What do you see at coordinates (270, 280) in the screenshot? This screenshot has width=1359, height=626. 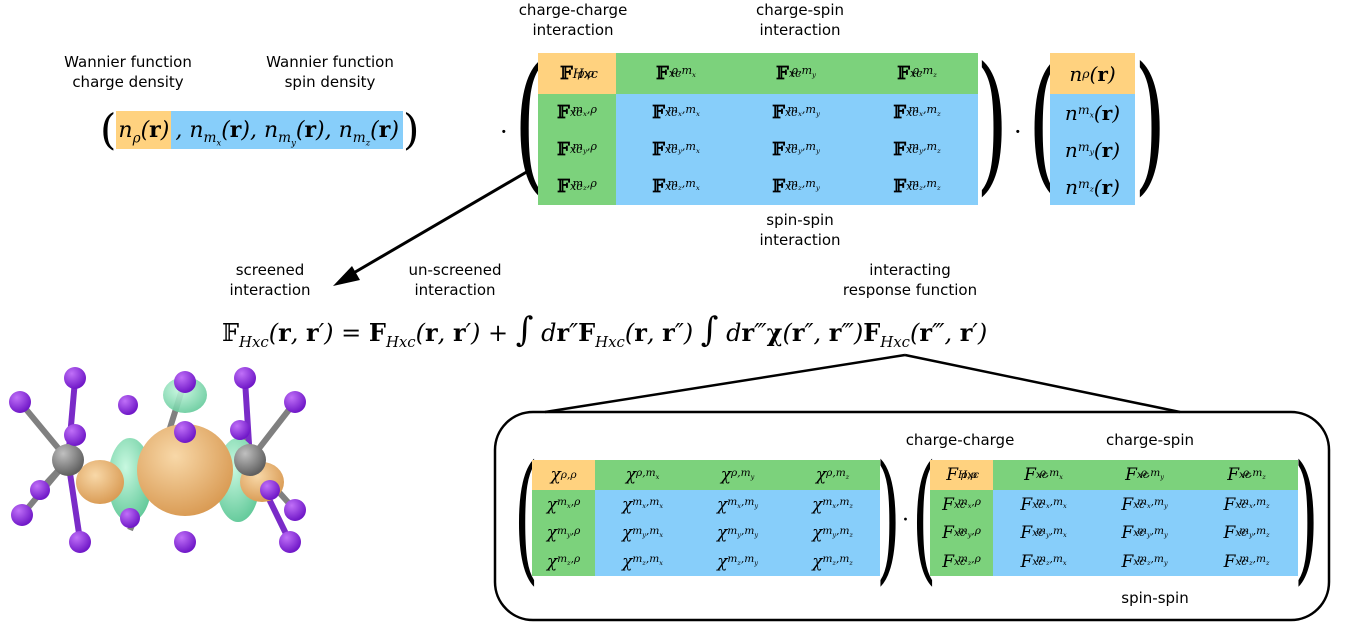 I see `label-screened: screened interaction` at bounding box center [270, 280].